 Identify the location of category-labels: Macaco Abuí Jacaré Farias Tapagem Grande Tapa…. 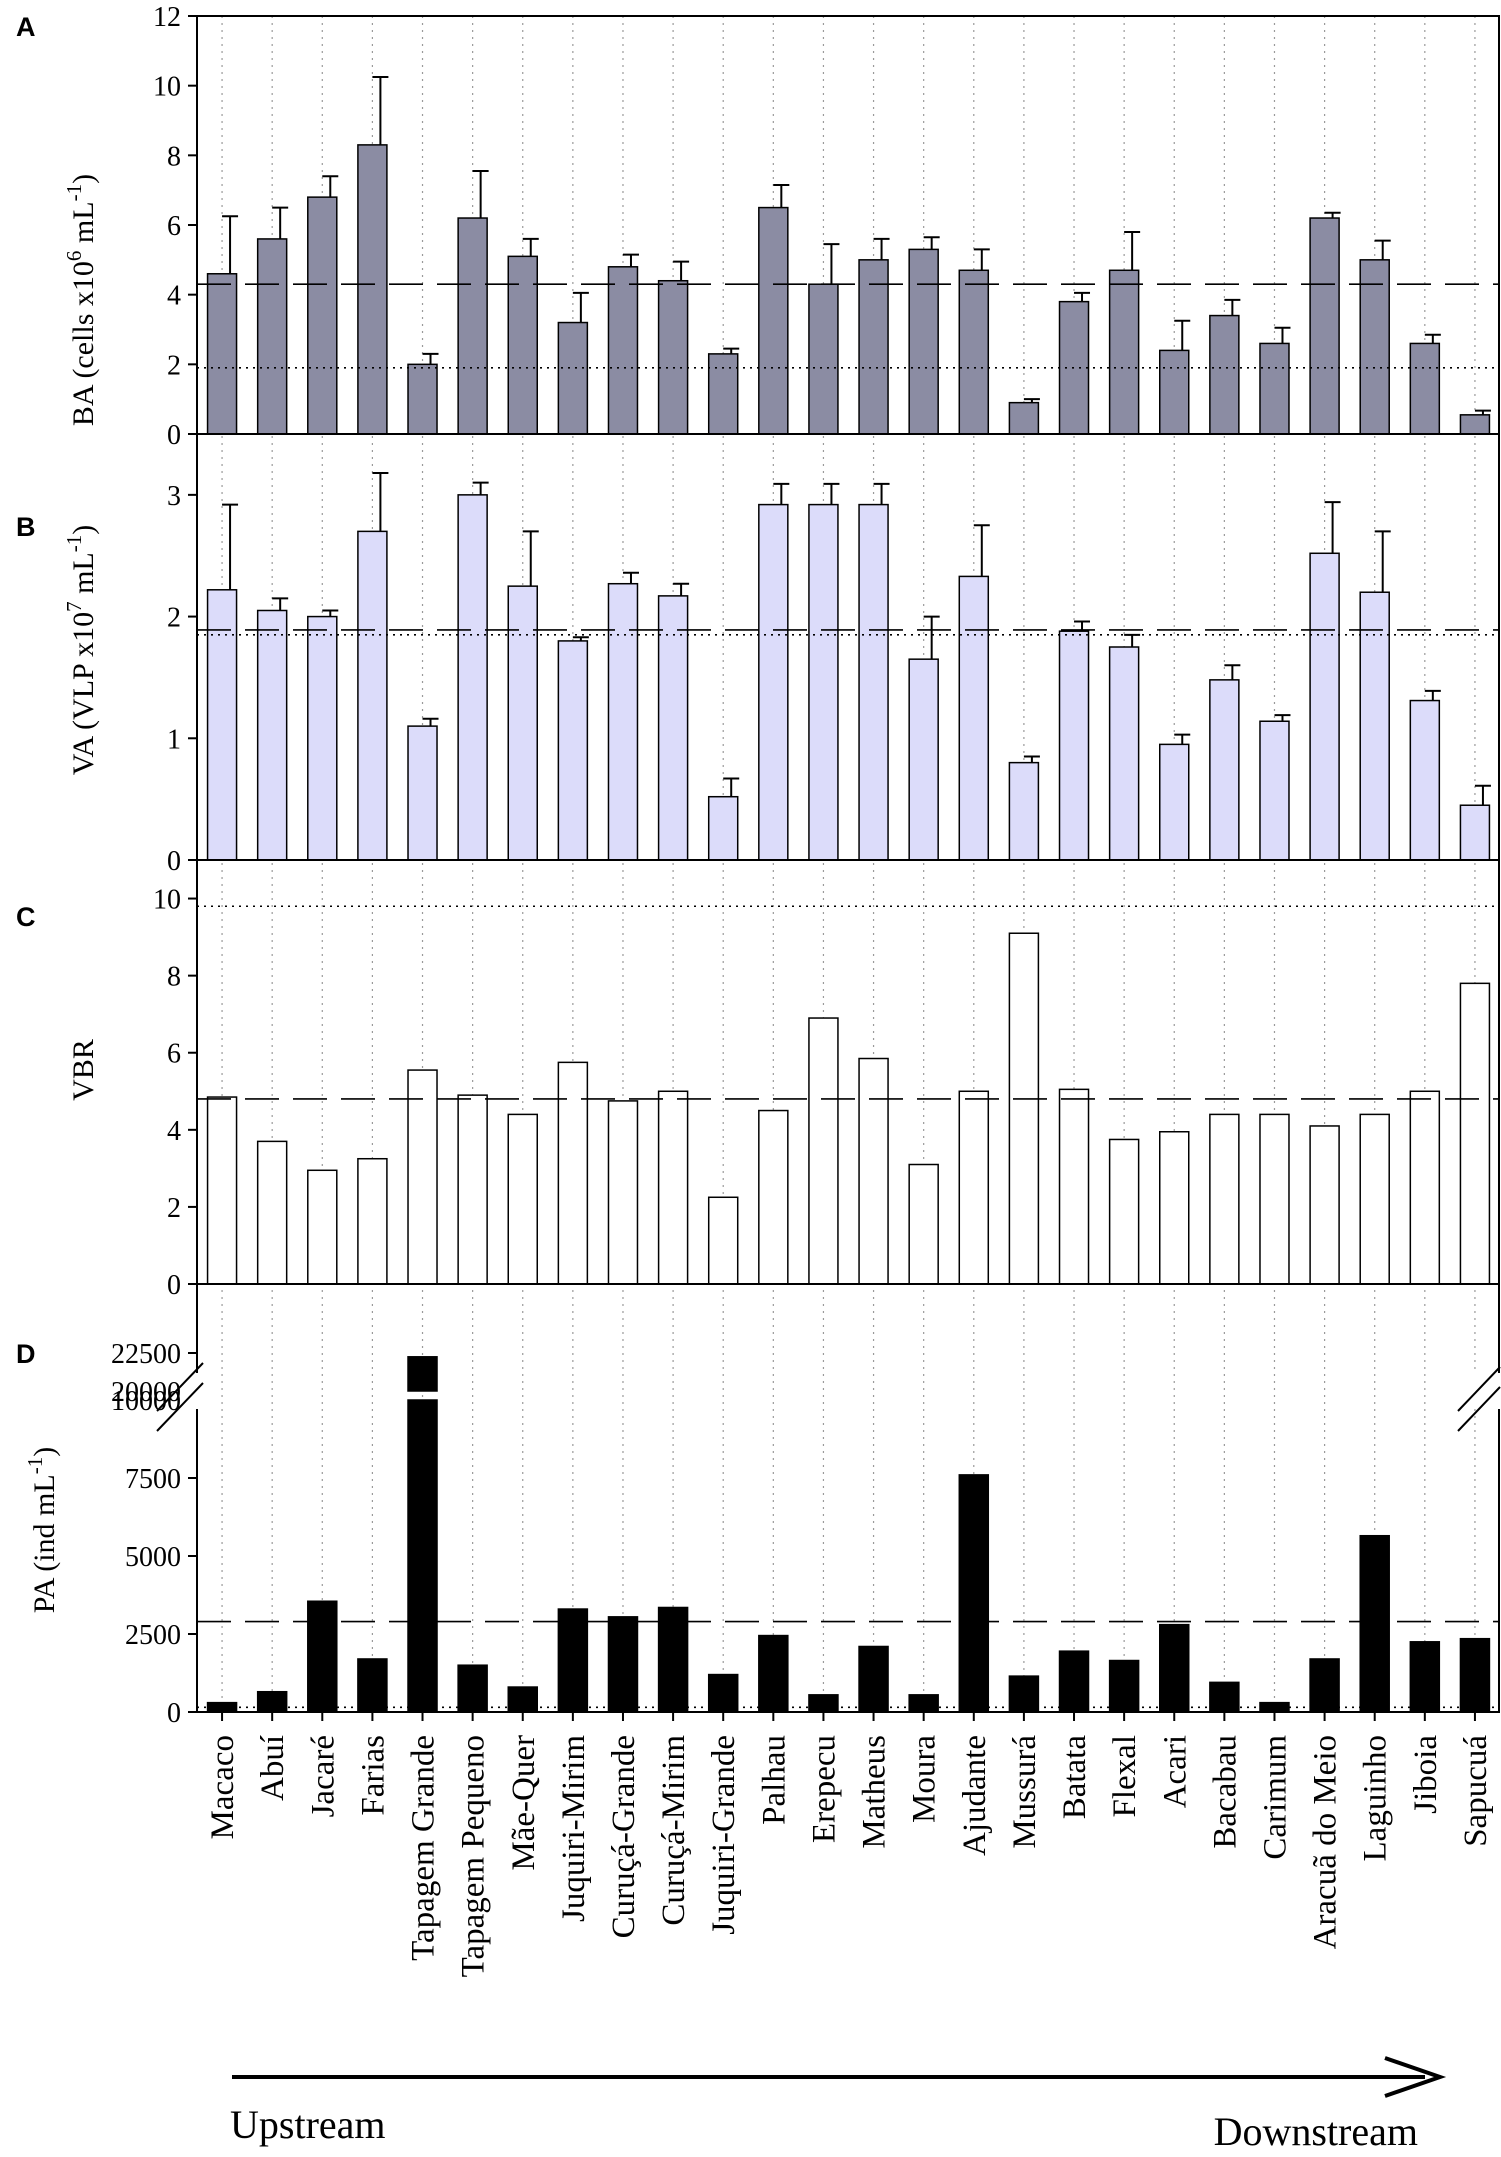
(849, 1856).